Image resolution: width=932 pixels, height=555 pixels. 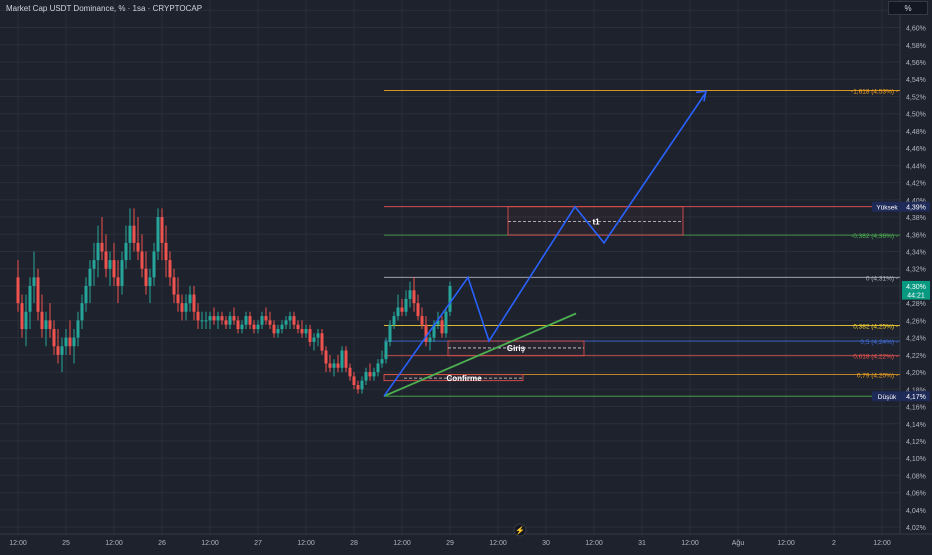 What do you see at coordinates (908, 8) in the screenshot?
I see `unit-badge: %` at bounding box center [908, 8].